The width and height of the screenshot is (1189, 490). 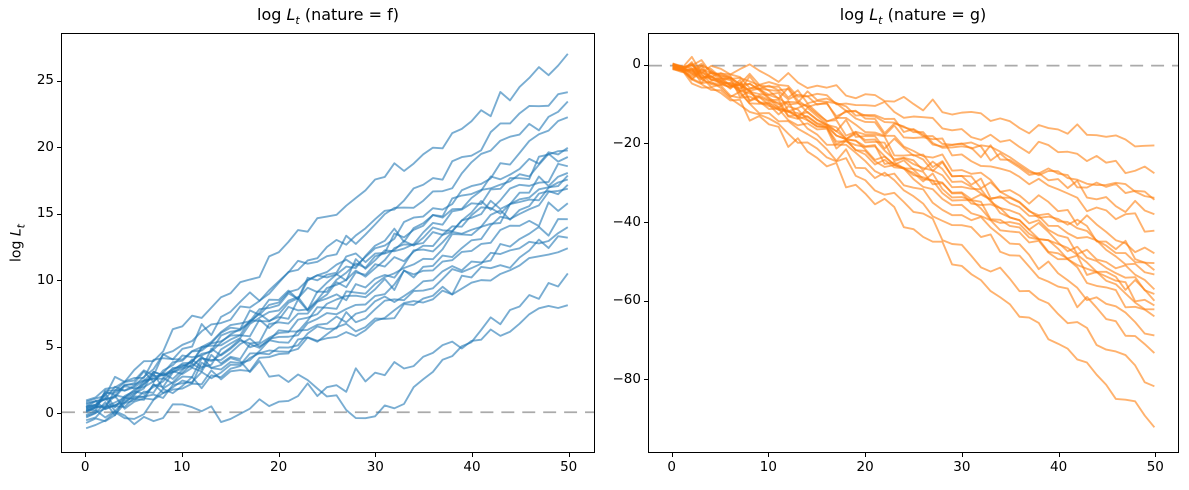 I want to click on ylabel-text: log, so click(x=16, y=249).